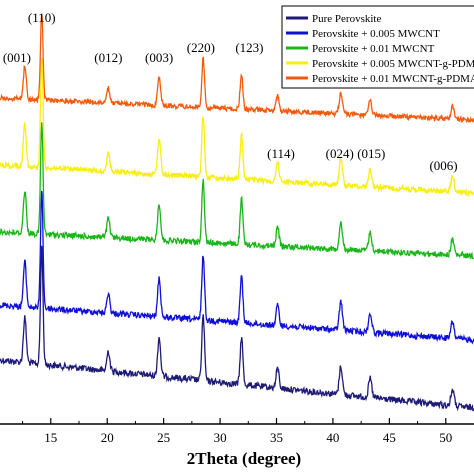 The width and height of the screenshot is (474, 474). What do you see at coordinates (201, 47) in the screenshot?
I see `peak-label-4: (220)` at bounding box center [201, 47].